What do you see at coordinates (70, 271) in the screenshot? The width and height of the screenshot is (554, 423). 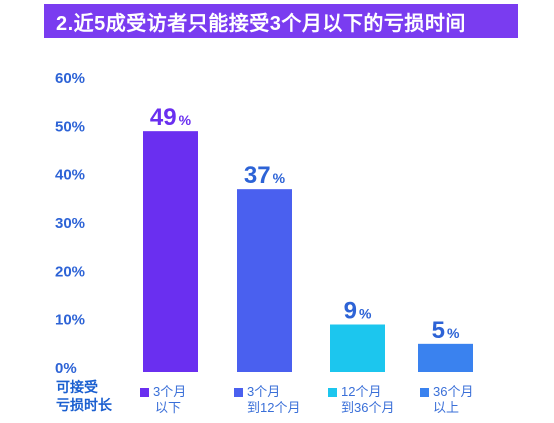 I see `y-tick-label: 20%` at bounding box center [70, 271].